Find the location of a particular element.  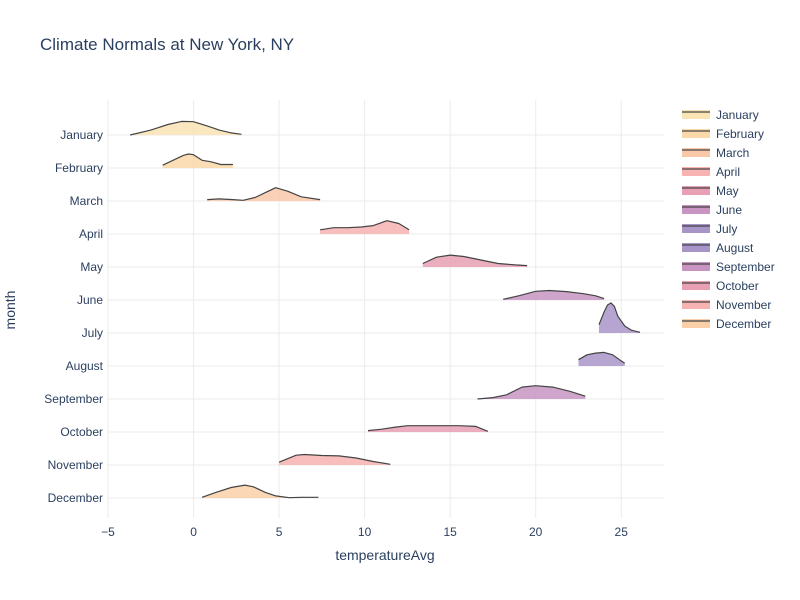

legend-label: December is located at coordinates (743, 324).